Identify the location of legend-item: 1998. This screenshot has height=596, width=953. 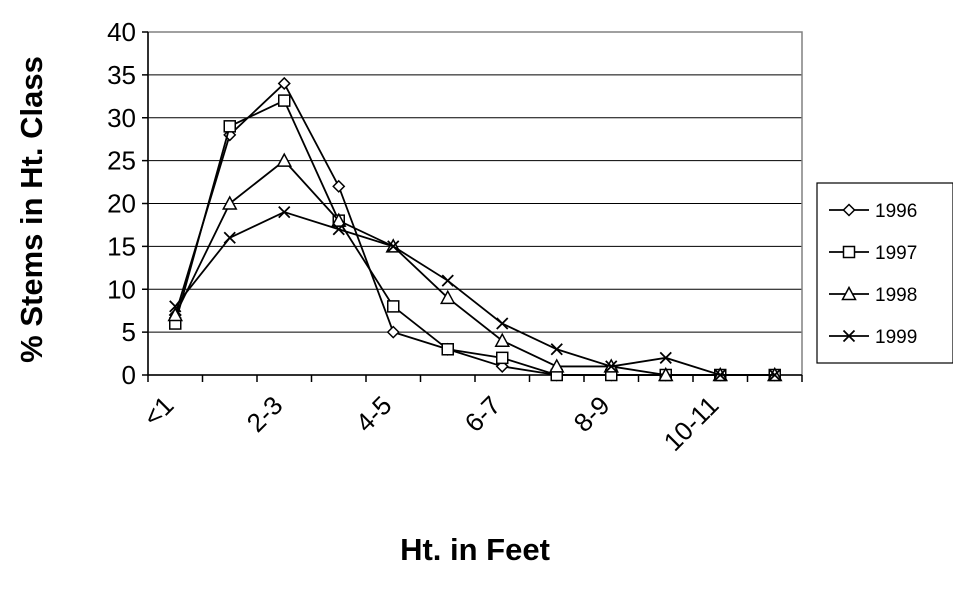
(873, 295).